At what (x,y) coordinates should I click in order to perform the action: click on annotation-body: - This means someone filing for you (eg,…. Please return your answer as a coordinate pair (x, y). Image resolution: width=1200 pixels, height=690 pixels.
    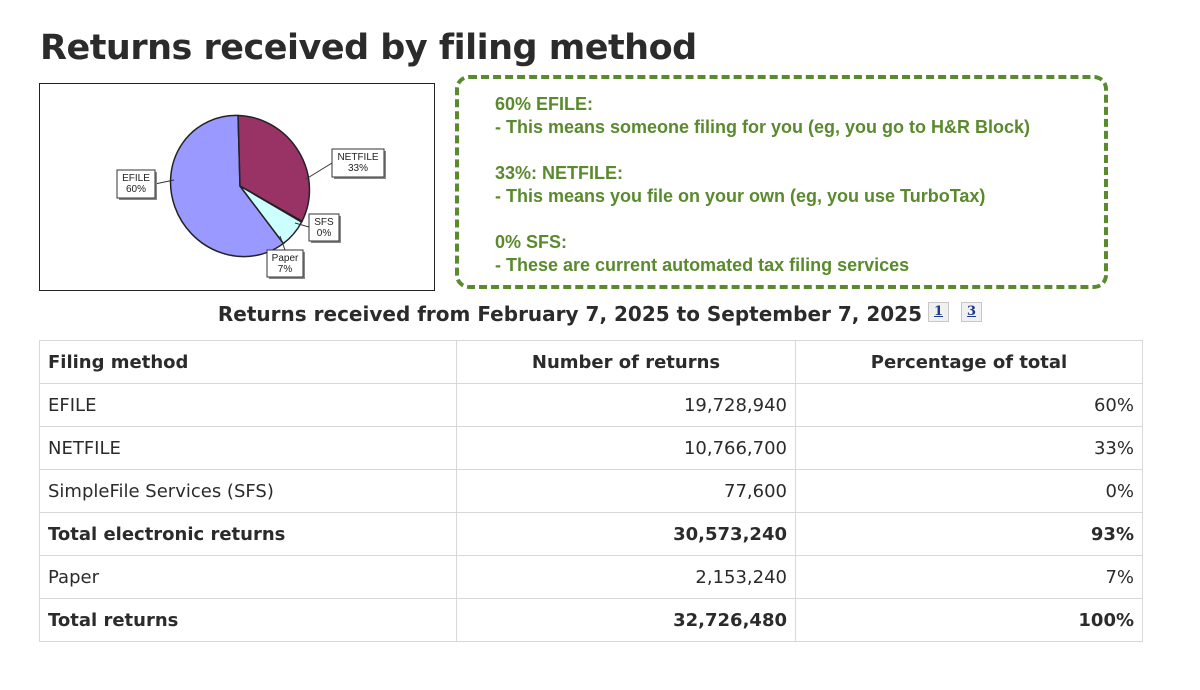
    Looking at the image, I should click on (763, 127).